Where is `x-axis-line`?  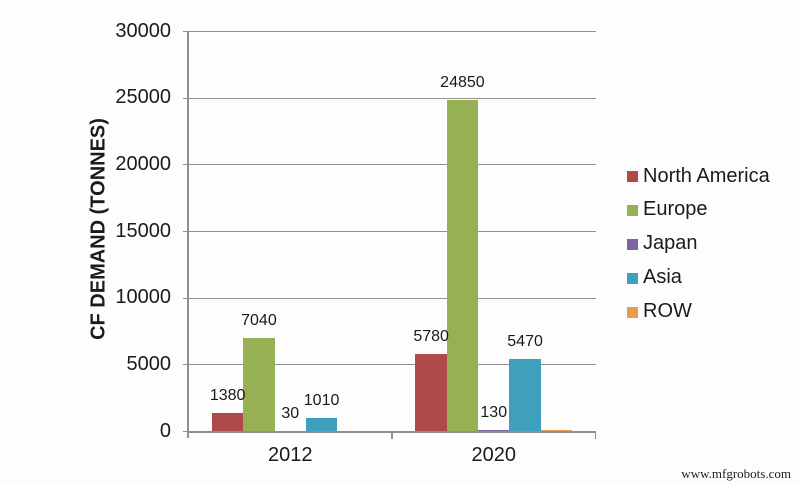
x-axis-line is located at coordinates (391, 431).